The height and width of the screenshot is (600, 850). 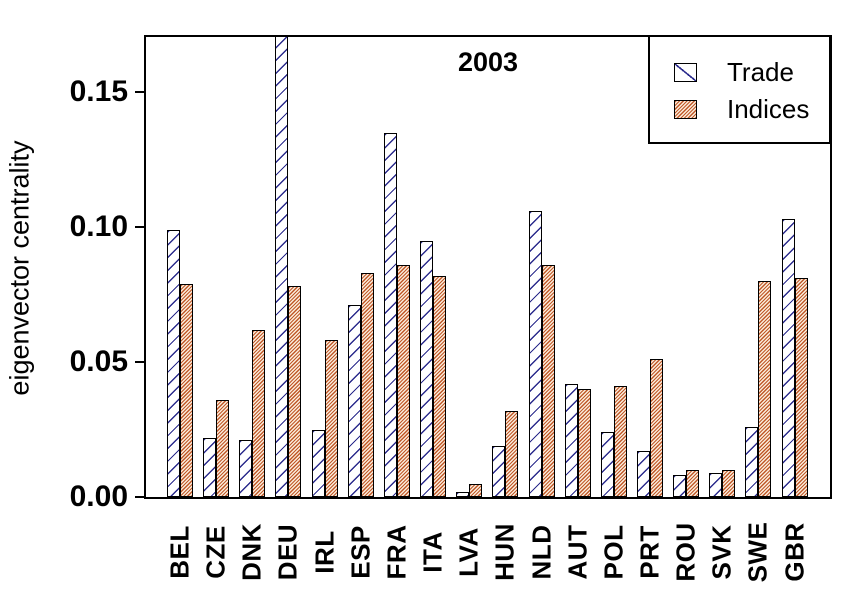 I want to click on x-label-PRT: PRT, so click(x=649, y=552).